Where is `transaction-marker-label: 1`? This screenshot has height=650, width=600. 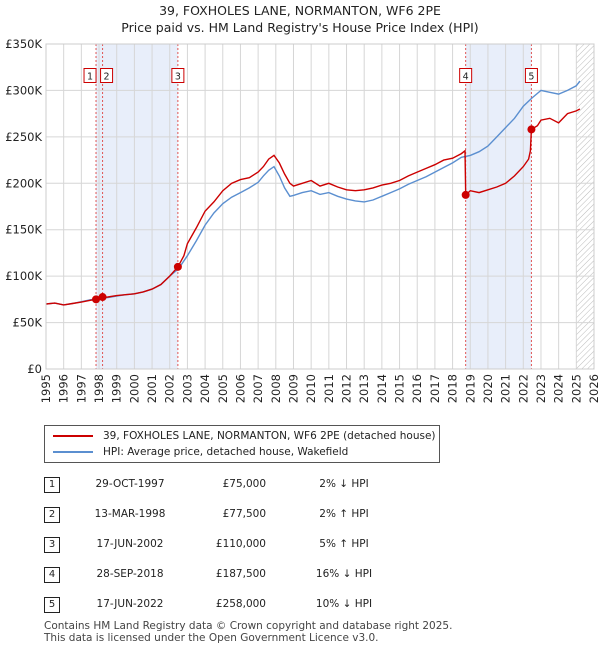 transaction-marker-label: 1 is located at coordinates (90, 77).